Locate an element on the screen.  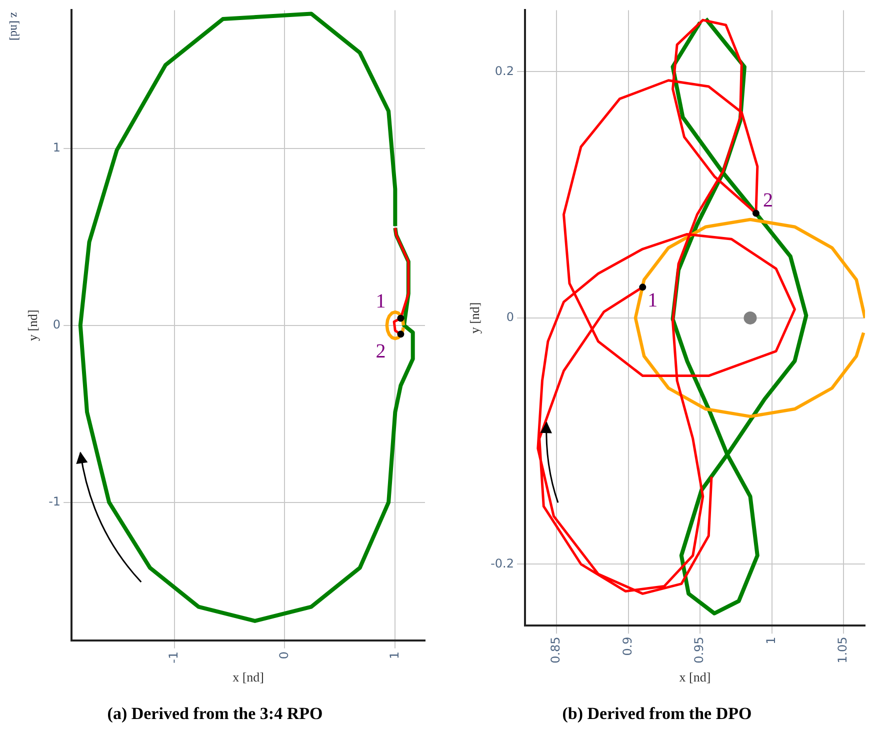
x-tick-label: 1.05 is located at coordinates (843, 650).